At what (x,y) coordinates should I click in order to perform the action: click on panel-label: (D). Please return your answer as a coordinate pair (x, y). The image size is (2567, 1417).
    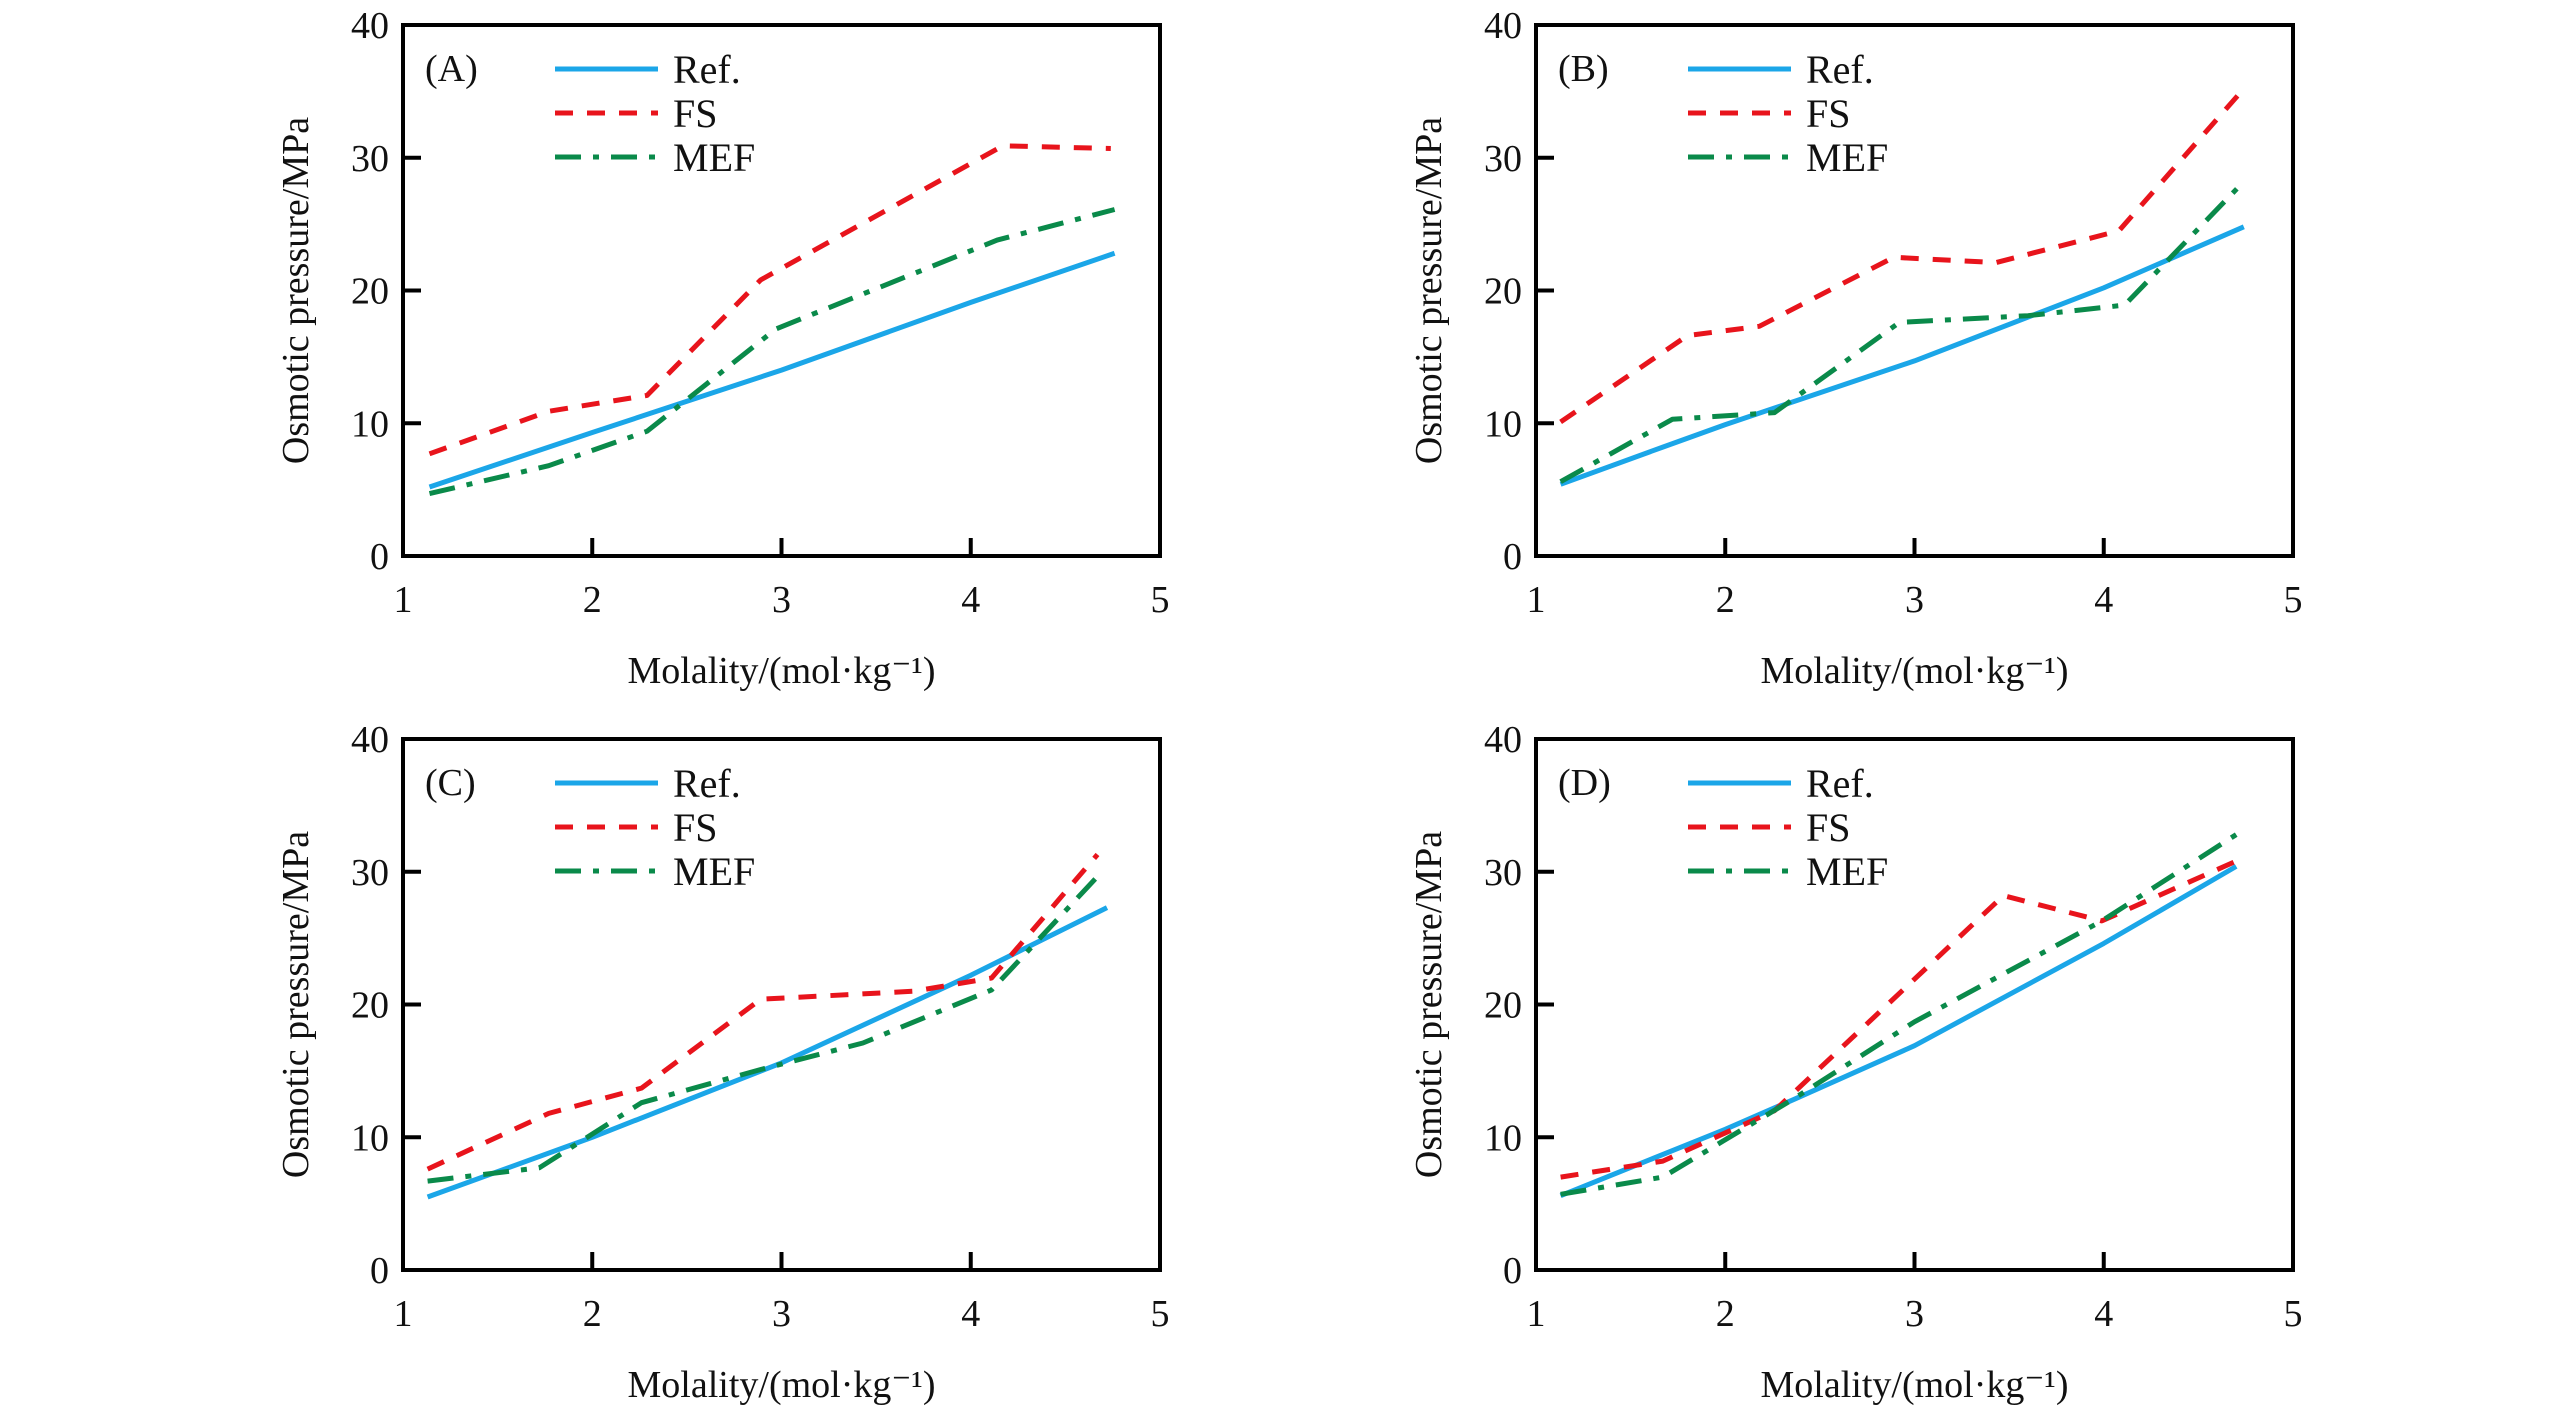
    Looking at the image, I should click on (1584, 783).